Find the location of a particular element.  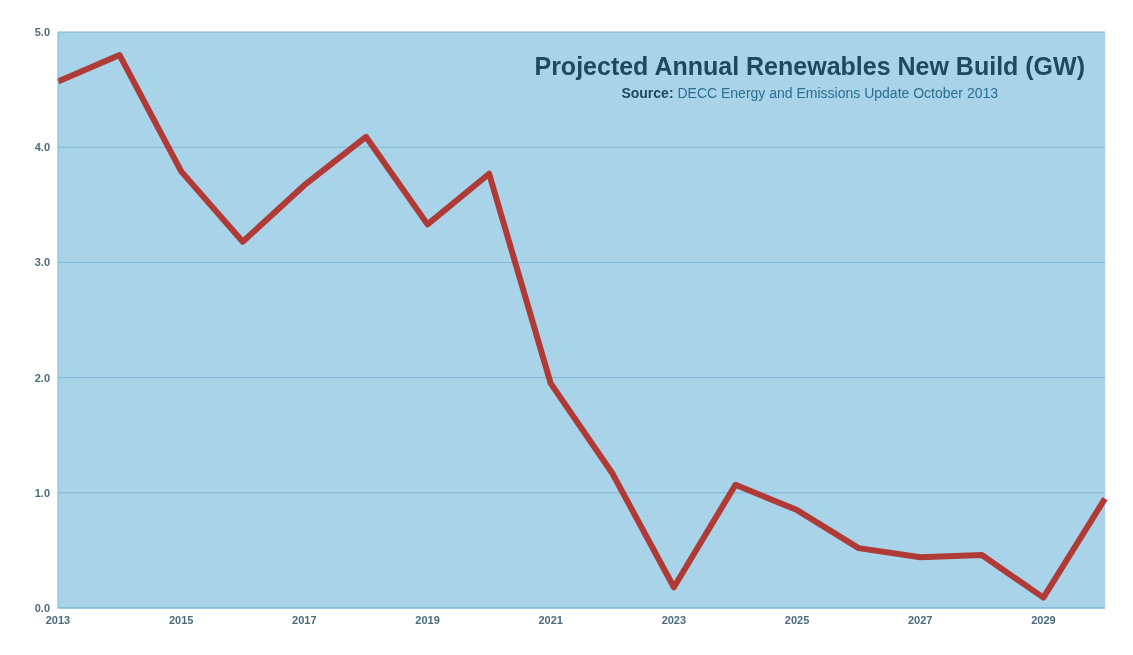

x-tick-label: 2017 is located at coordinates (304, 619).